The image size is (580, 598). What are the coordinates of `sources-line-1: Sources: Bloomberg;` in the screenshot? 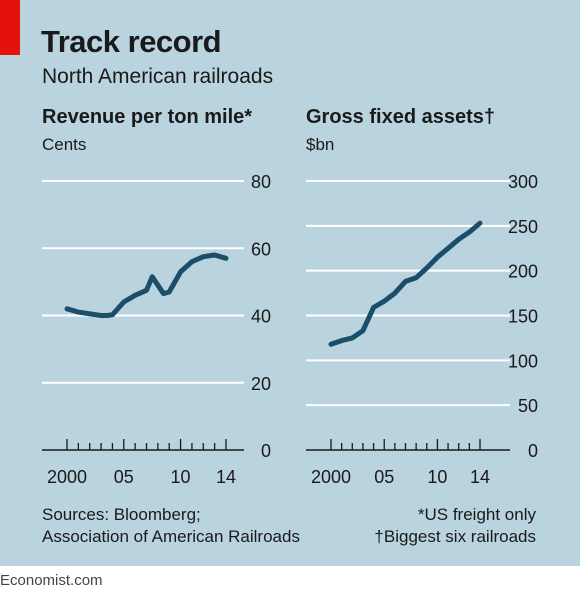 It's located at (121, 514).